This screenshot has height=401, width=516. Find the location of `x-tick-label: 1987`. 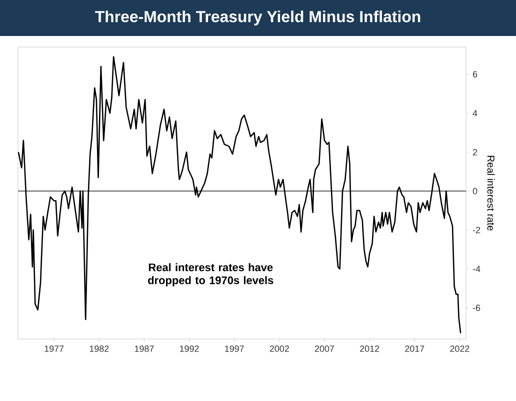

x-tick-label: 1987 is located at coordinates (144, 349).